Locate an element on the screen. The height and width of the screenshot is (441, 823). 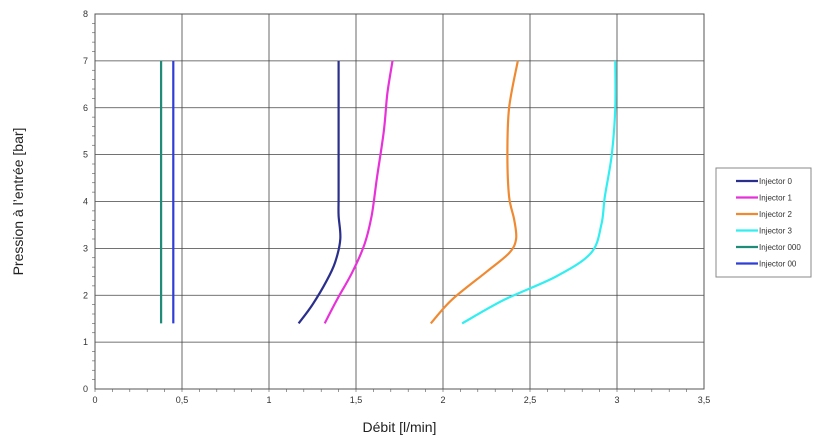
y-tick-labels: 0 1 2 3 4 5 6 7 8 is located at coordinates (85, 201).